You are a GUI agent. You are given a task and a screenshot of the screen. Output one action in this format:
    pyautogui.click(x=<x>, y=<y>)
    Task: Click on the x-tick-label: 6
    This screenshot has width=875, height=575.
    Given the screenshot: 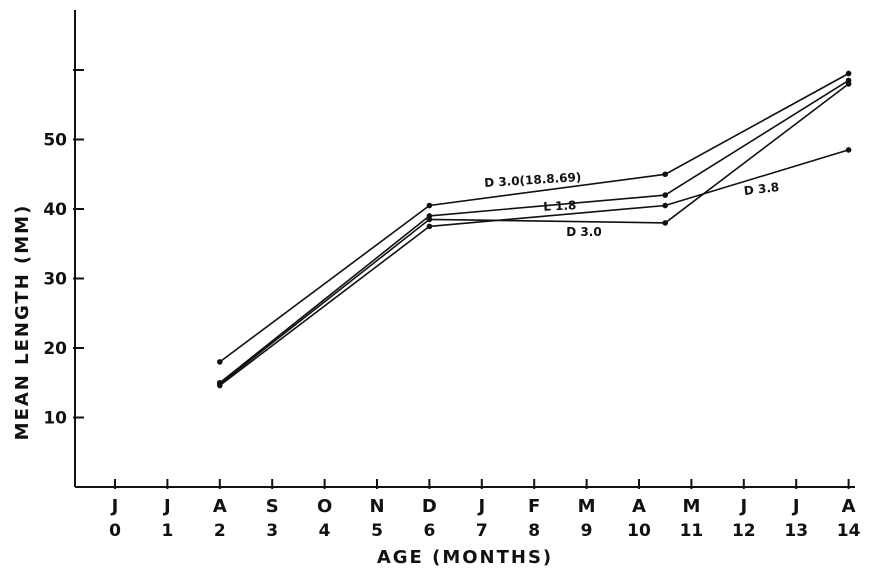 What is the action you would take?
    pyautogui.click(x=429, y=531)
    